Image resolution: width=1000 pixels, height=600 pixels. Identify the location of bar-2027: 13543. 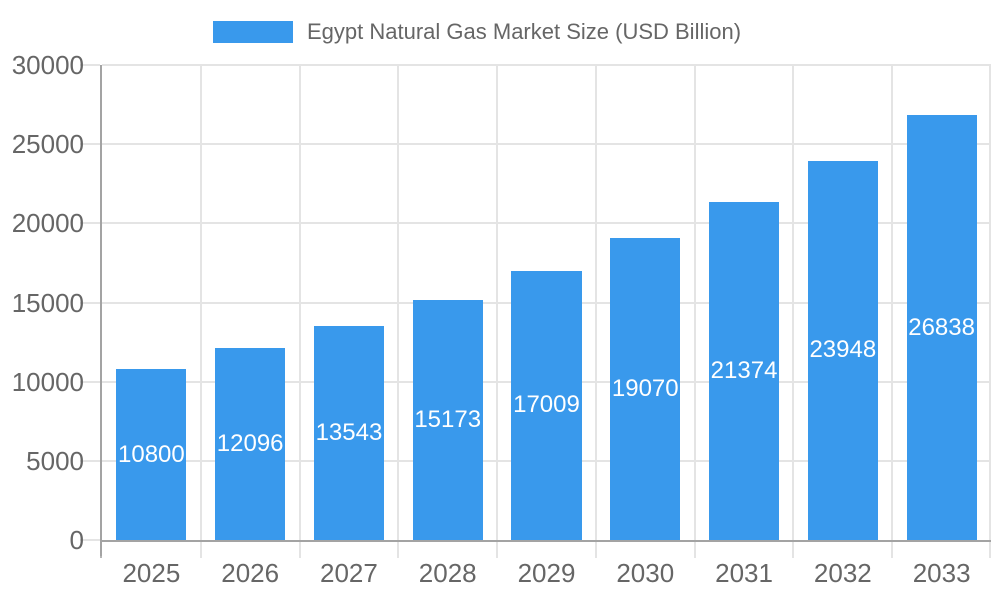
(348, 432).